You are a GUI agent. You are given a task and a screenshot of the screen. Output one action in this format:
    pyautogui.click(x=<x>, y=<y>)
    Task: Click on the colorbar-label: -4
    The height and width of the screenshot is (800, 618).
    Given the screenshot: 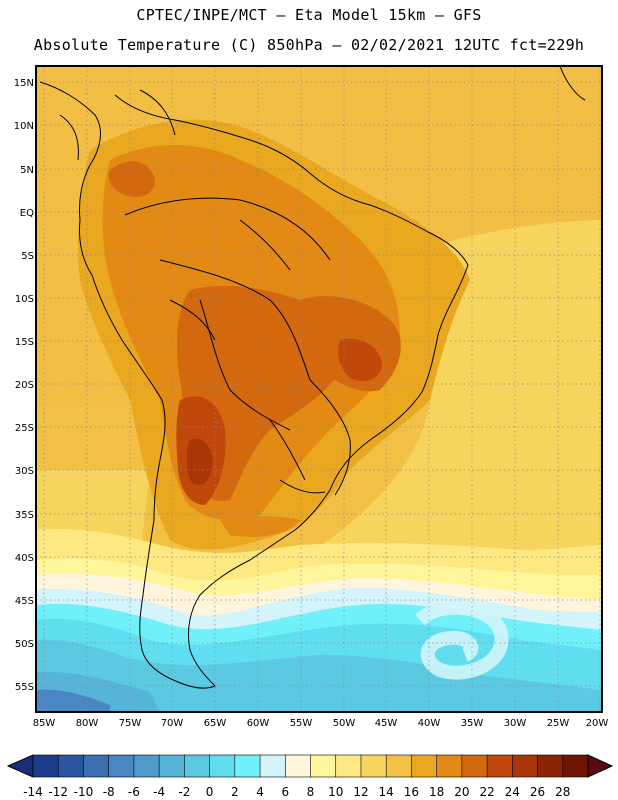 What is the action you would take?
    pyautogui.click(x=159, y=792)
    